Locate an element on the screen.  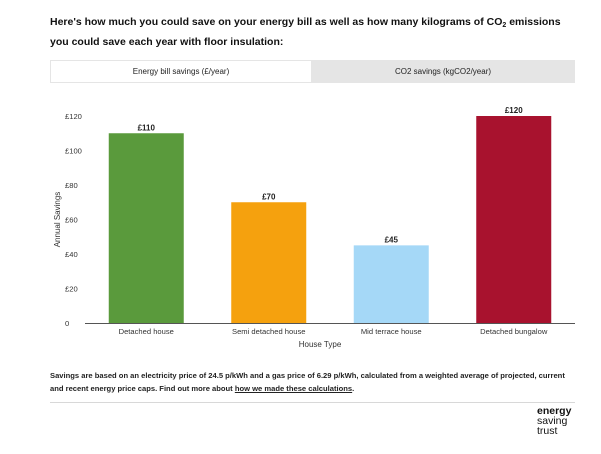
y-tick-label: £40 is located at coordinates (71, 254).